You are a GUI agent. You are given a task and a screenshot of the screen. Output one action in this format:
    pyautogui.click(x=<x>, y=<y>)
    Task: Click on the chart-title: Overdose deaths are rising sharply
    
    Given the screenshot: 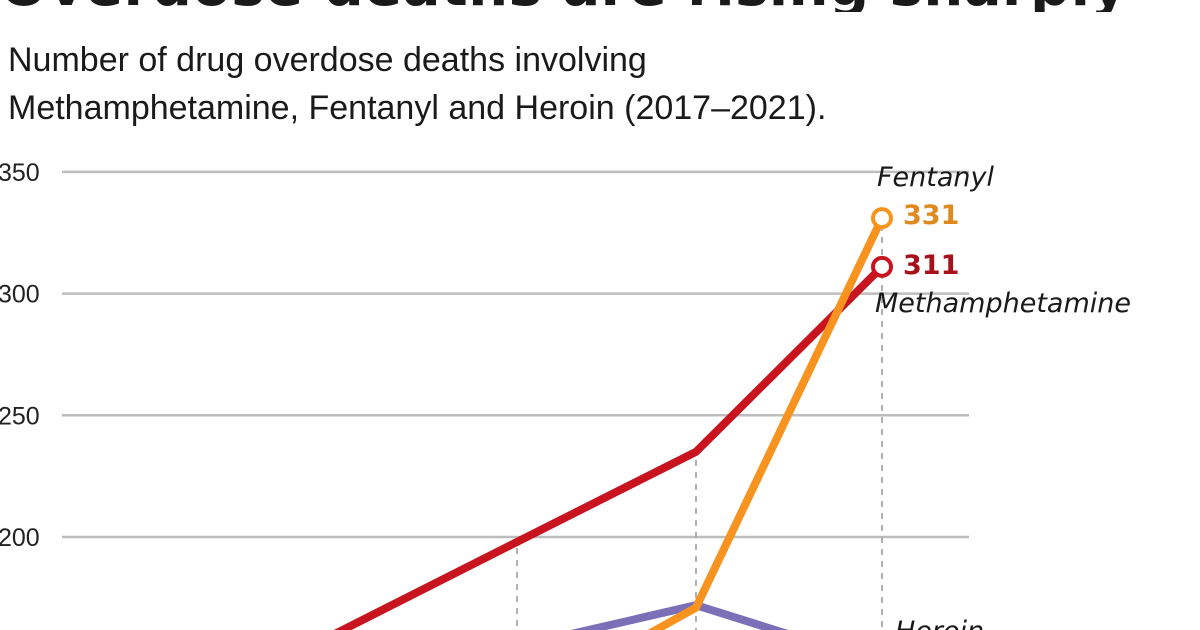 What is the action you would take?
    pyautogui.click(x=563, y=6)
    